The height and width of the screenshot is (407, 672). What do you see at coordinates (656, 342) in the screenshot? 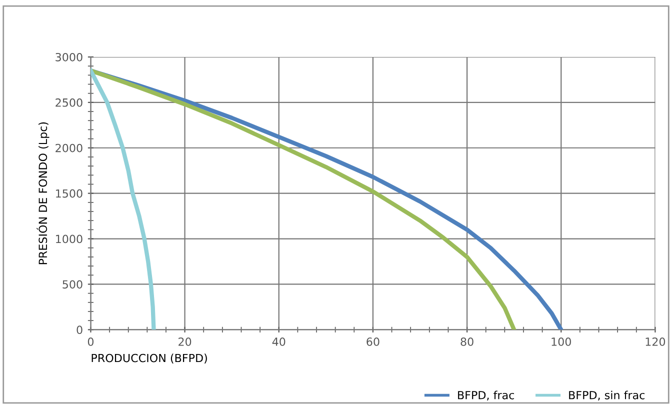
I see `x-tick-label: 120` at bounding box center [656, 342].